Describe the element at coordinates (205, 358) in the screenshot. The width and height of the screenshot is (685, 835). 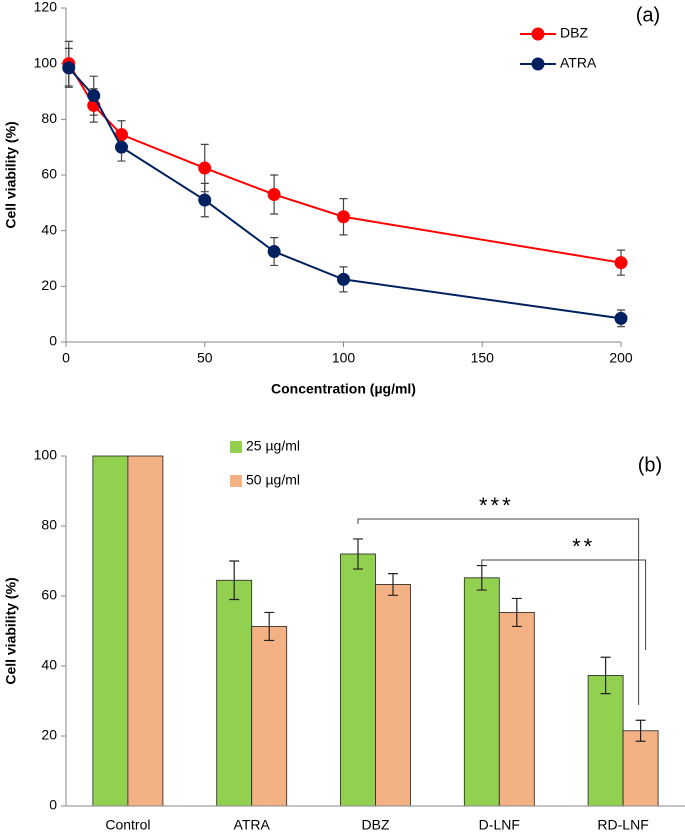
I see `x-tick-label: 50` at that location.